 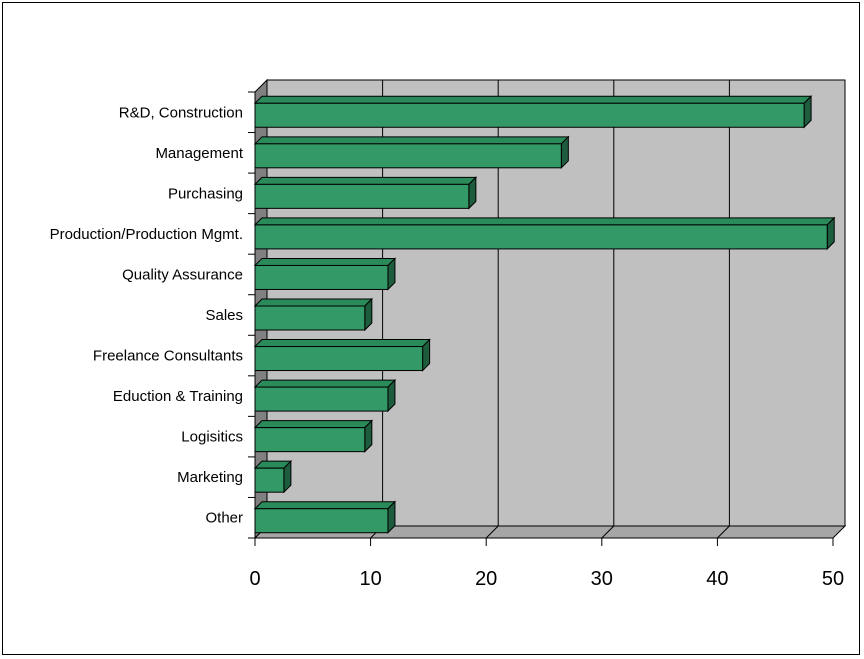 What do you see at coordinates (717, 579) in the screenshot?
I see `x-tick-label: 40` at bounding box center [717, 579].